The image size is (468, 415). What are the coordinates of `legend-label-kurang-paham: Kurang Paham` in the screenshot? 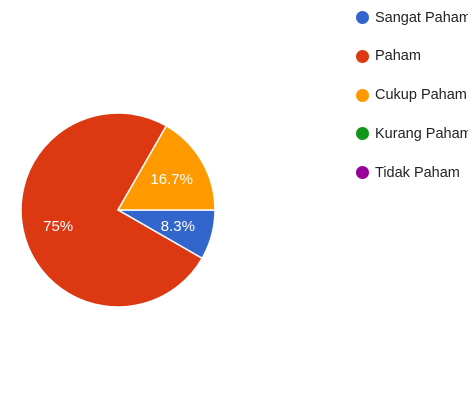 It's located at (421, 133).